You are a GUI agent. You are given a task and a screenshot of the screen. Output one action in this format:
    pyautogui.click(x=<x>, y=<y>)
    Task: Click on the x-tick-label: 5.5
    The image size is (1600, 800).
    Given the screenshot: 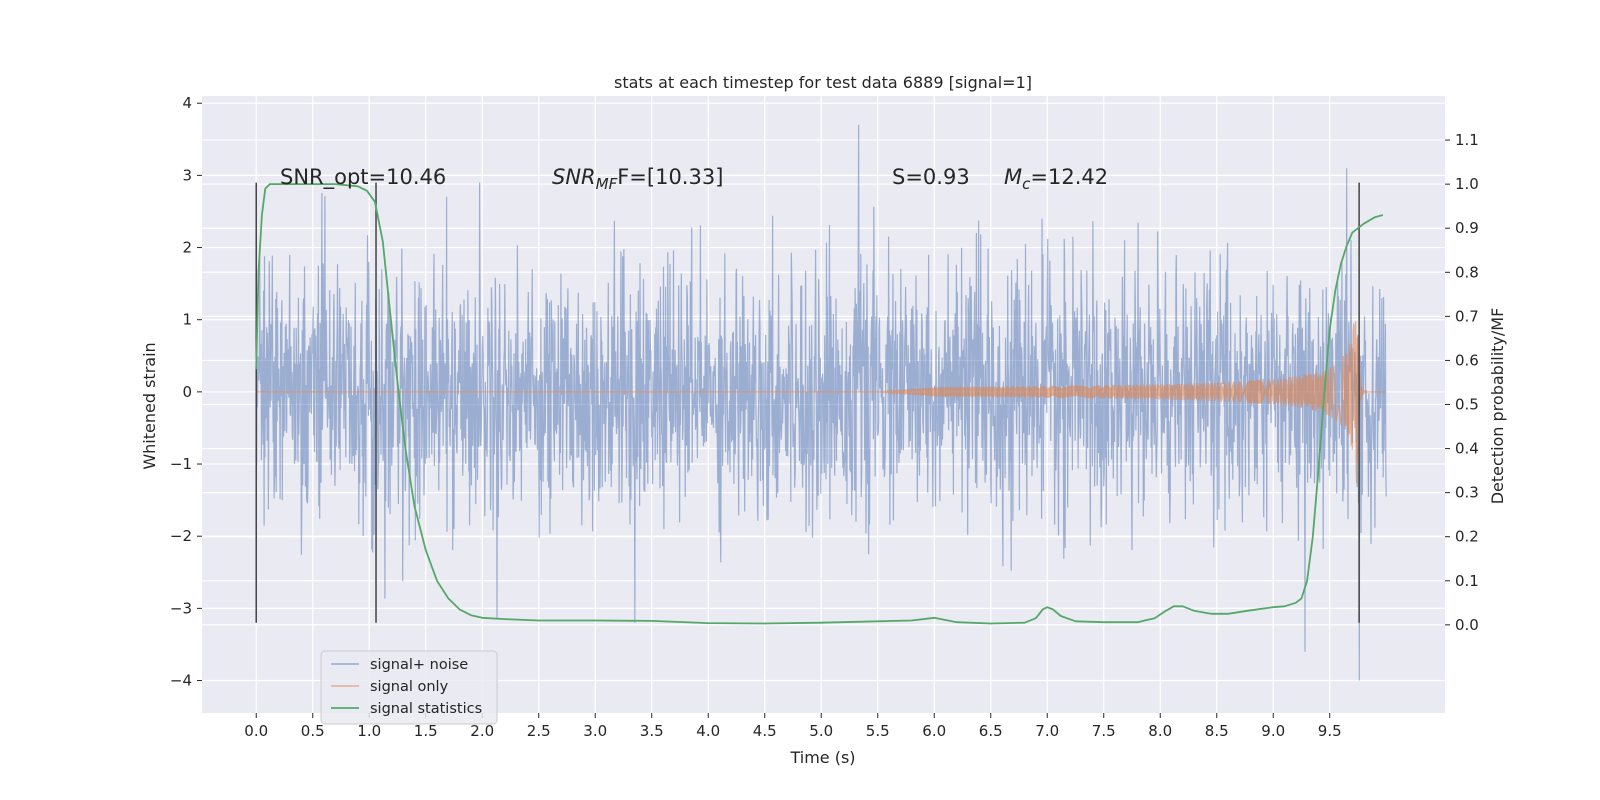 What is the action you would take?
    pyautogui.click(x=878, y=731)
    